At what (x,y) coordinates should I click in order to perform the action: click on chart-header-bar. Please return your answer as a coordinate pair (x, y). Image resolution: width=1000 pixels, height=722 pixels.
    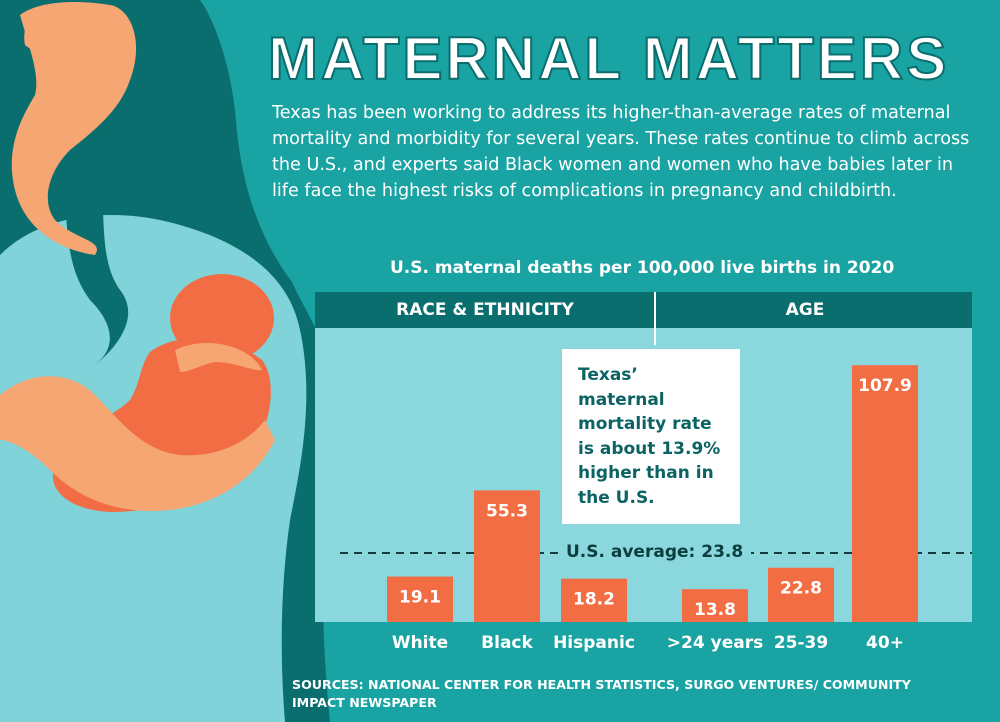
    Looking at the image, I should click on (643, 310).